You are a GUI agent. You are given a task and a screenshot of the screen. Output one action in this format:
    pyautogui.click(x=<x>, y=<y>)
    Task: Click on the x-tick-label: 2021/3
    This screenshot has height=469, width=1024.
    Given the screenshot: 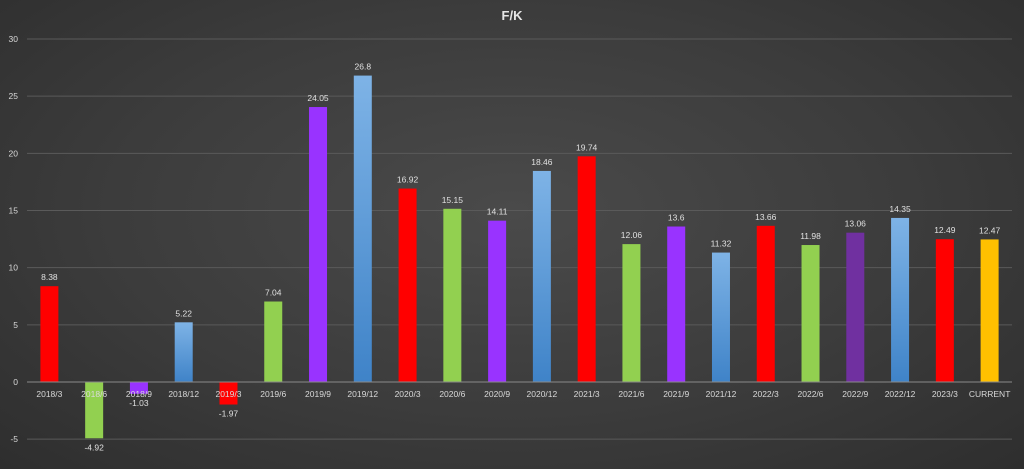 What is the action you would take?
    pyautogui.click(x=587, y=394)
    